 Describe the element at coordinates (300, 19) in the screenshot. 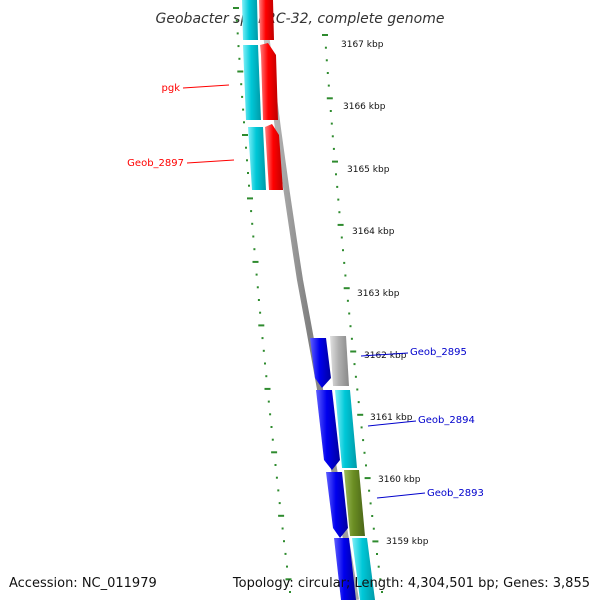

I see `map-title: Geobacter sp. FRC-32, complete genome` at that location.